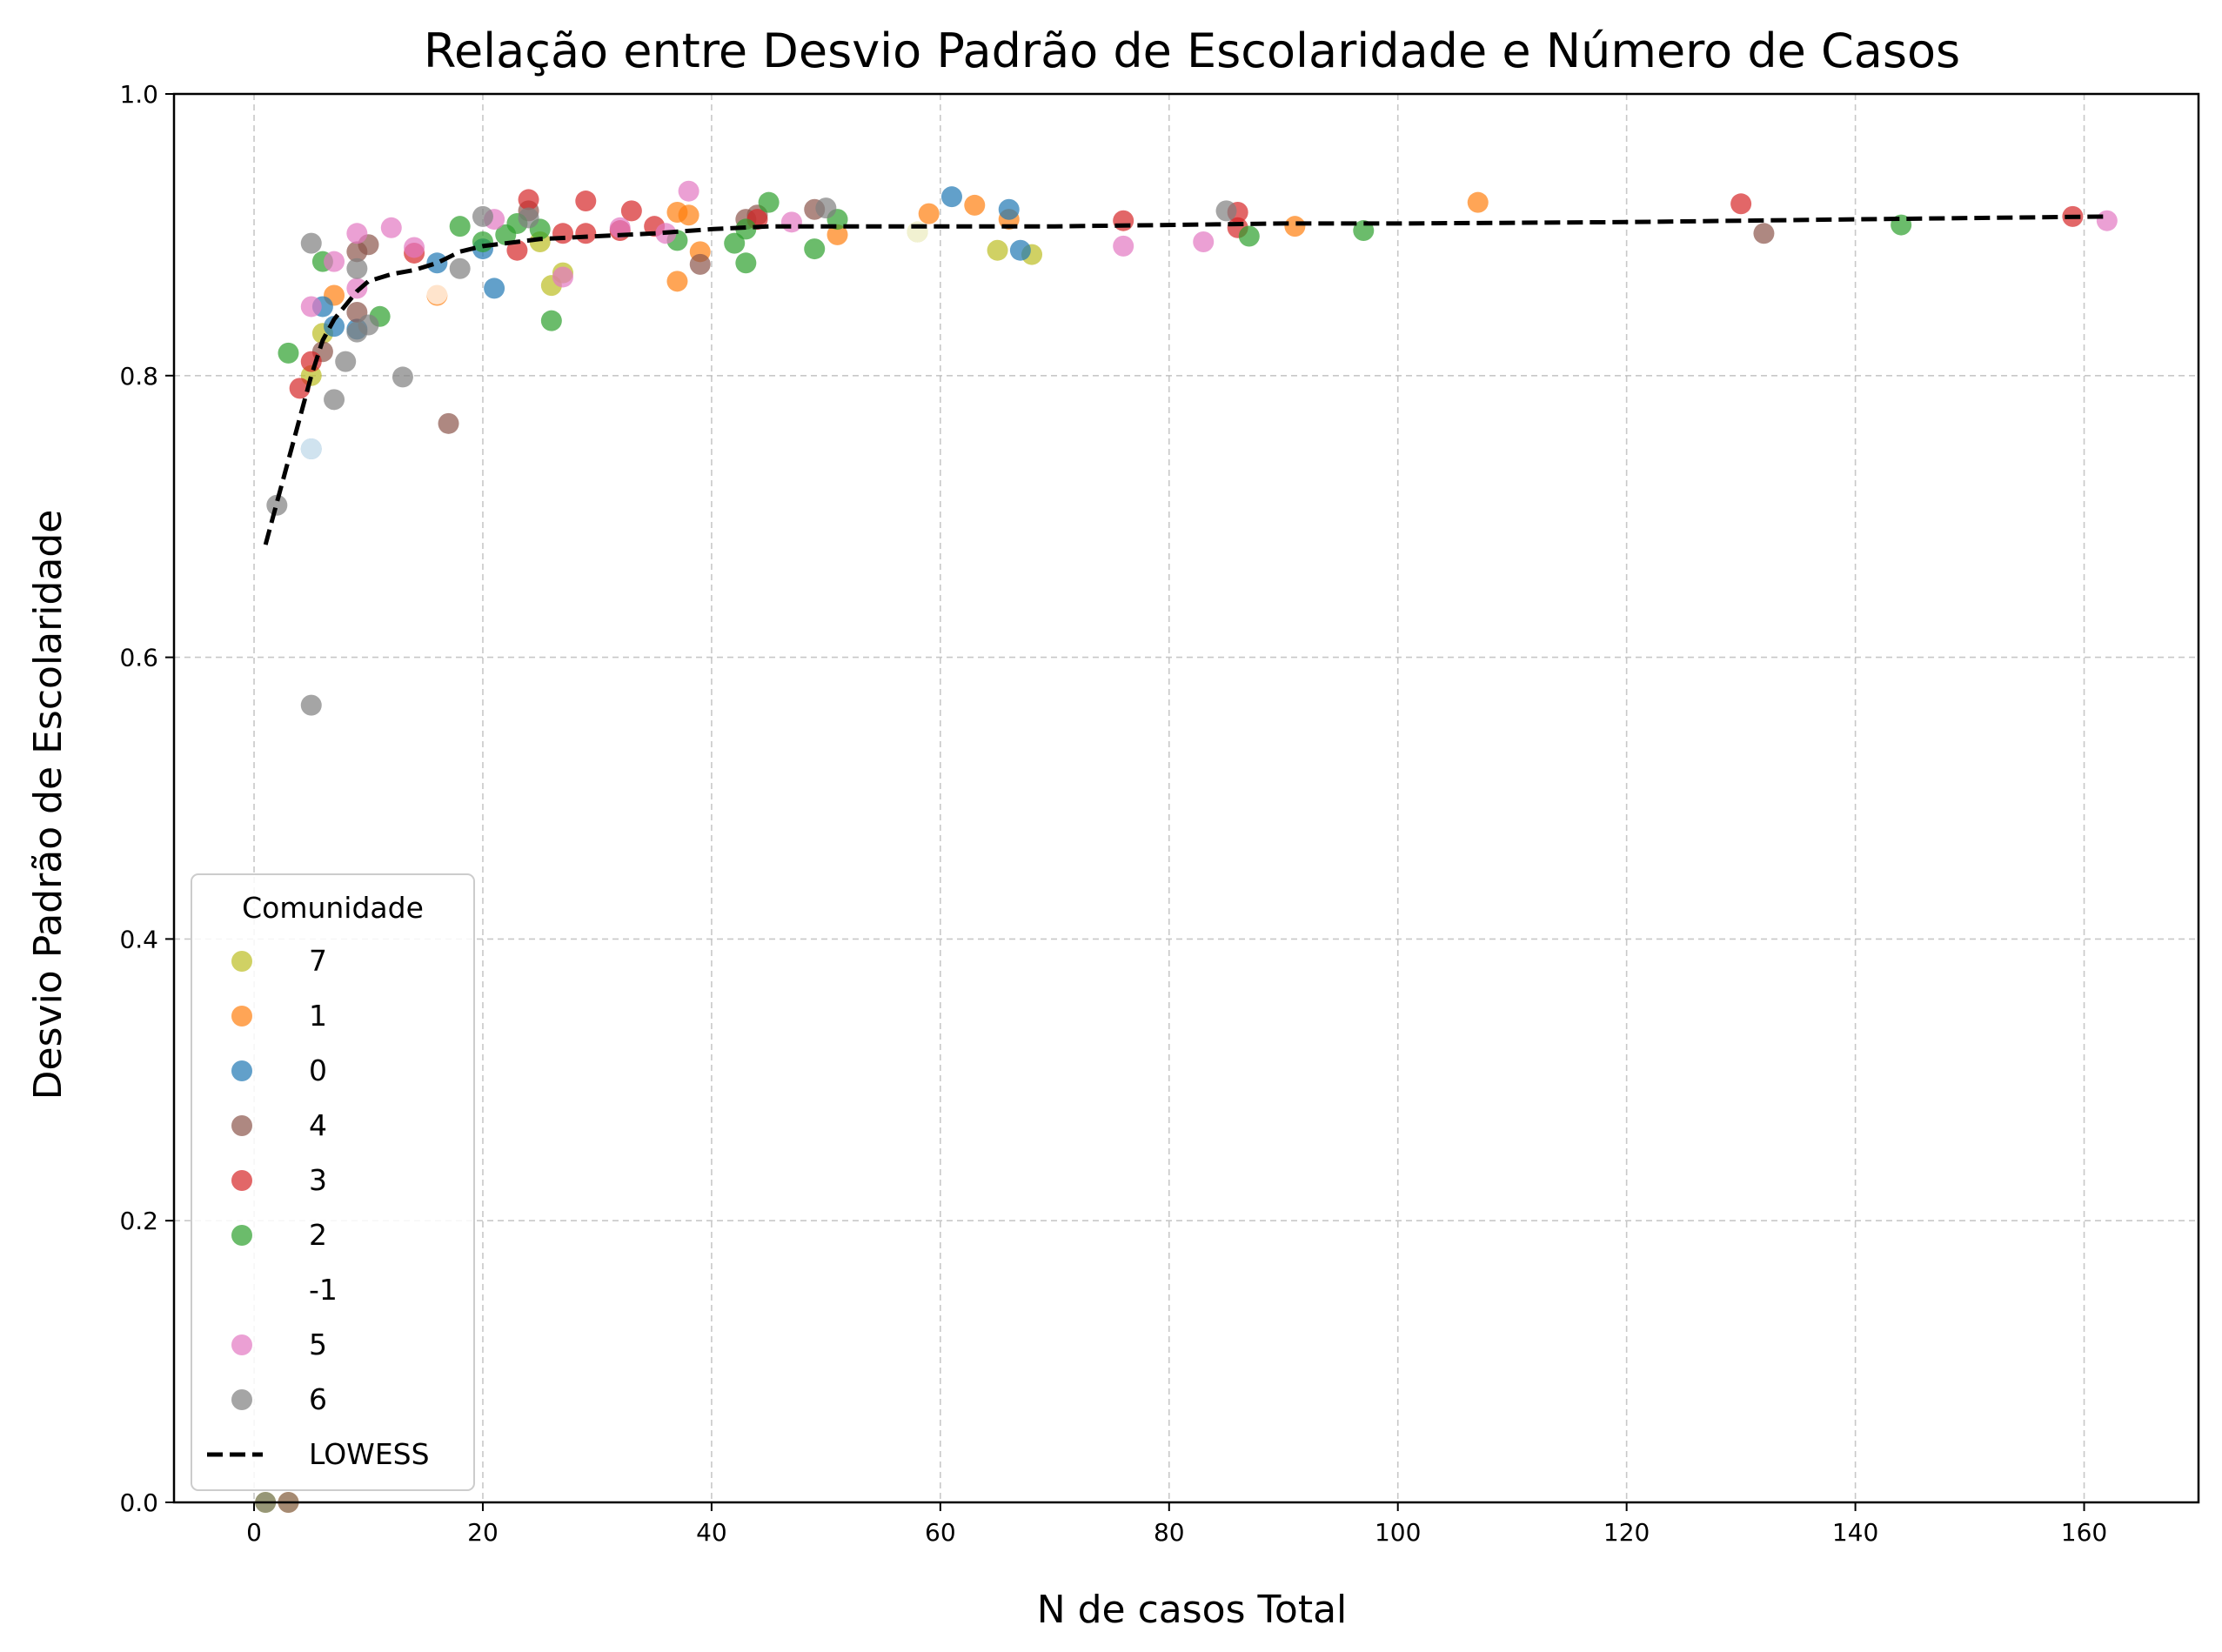 The image size is (2222, 1652). Describe the element at coordinates (318, 1070) in the screenshot. I see `legend-label: 0` at that location.